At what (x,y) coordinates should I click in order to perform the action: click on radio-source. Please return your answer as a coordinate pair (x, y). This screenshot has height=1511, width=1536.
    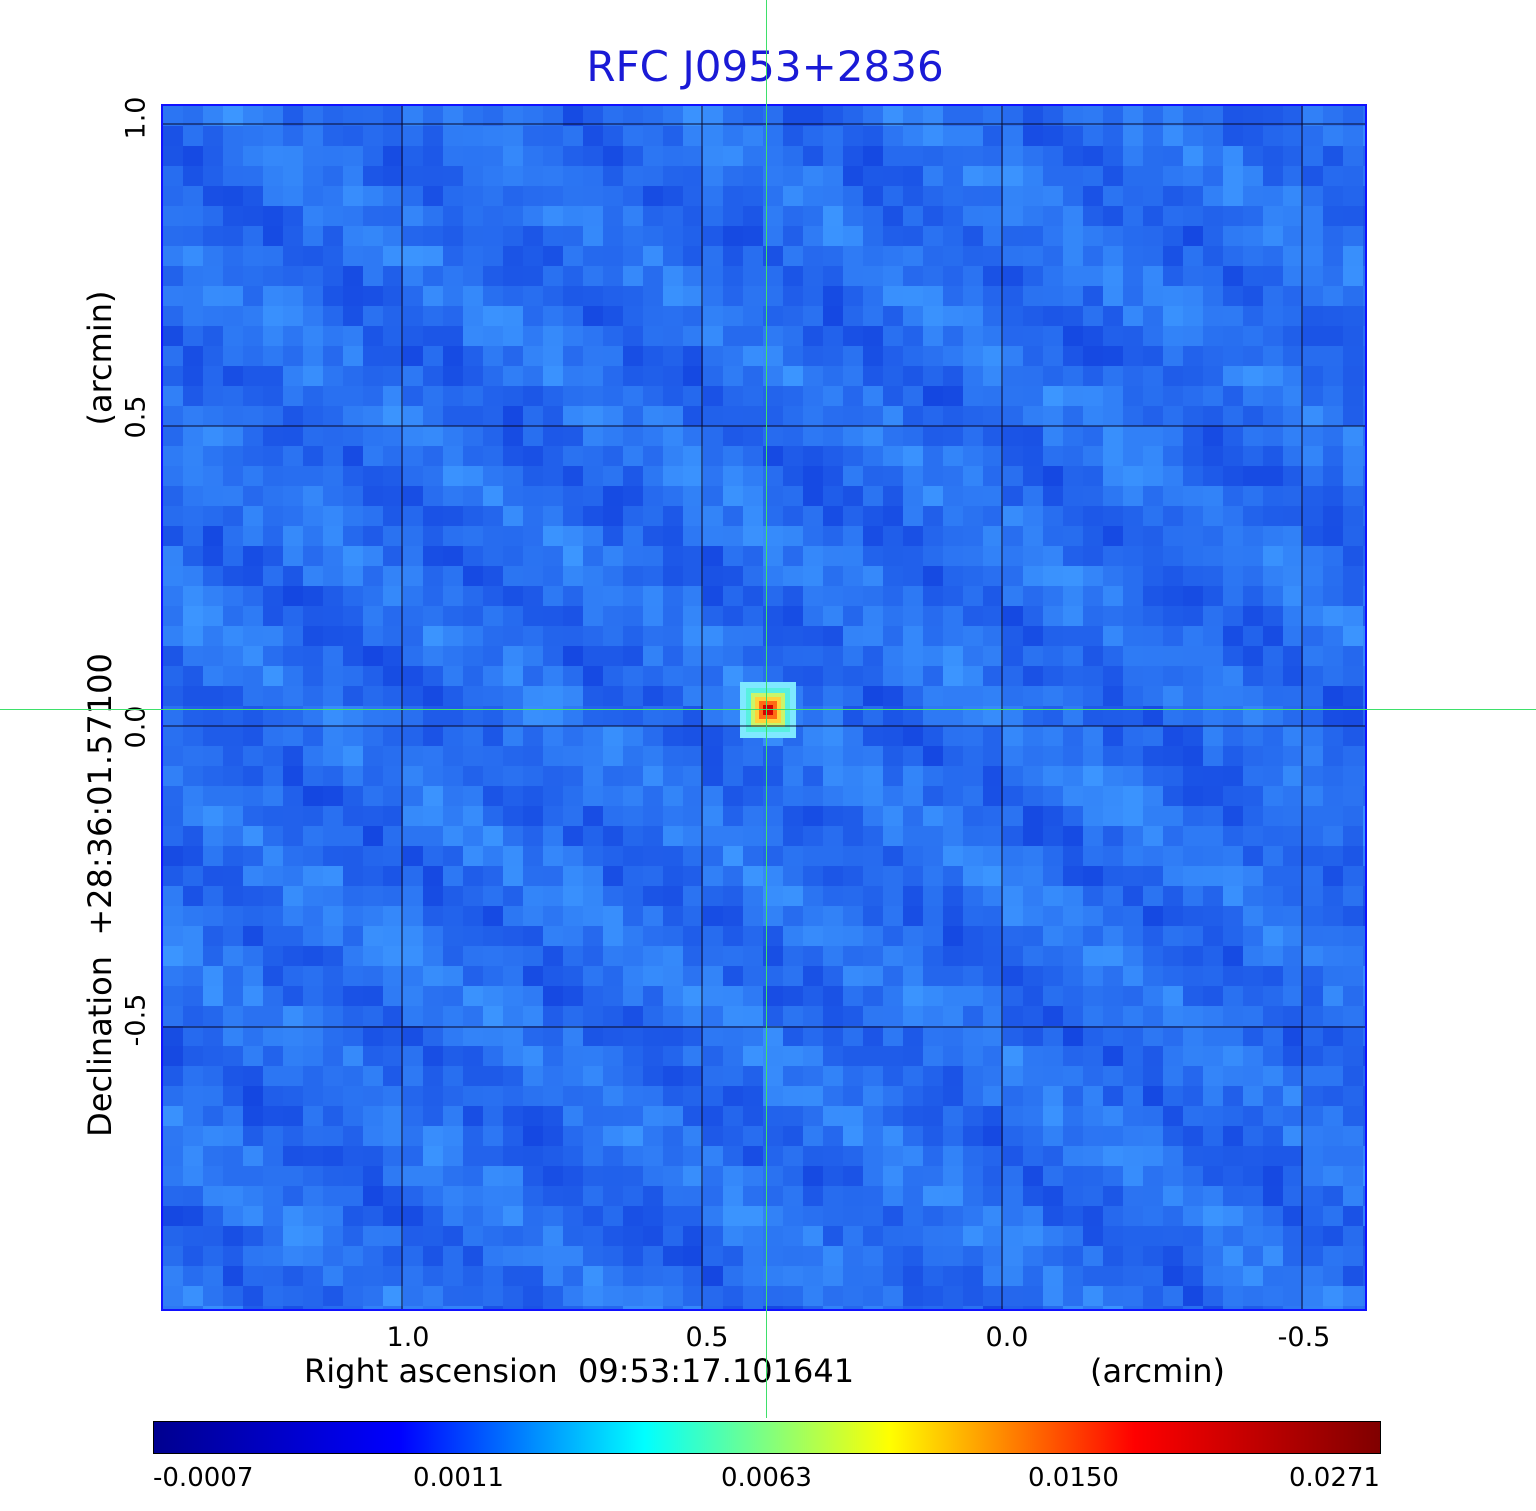
    Looking at the image, I should click on (768, 710).